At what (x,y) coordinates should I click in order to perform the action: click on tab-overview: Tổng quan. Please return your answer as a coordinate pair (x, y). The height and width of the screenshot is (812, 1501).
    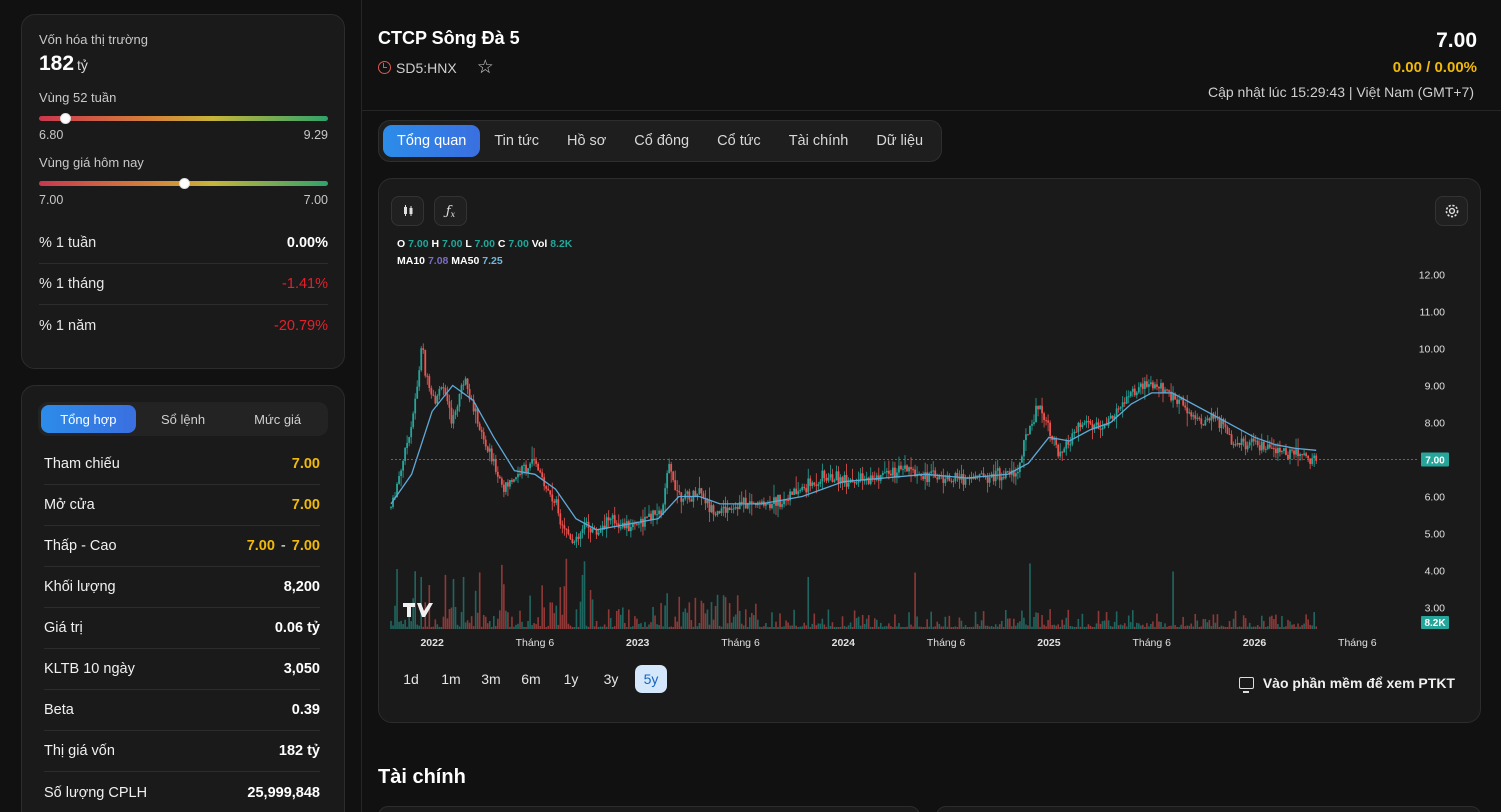
    Looking at the image, I should click on (432, 141).